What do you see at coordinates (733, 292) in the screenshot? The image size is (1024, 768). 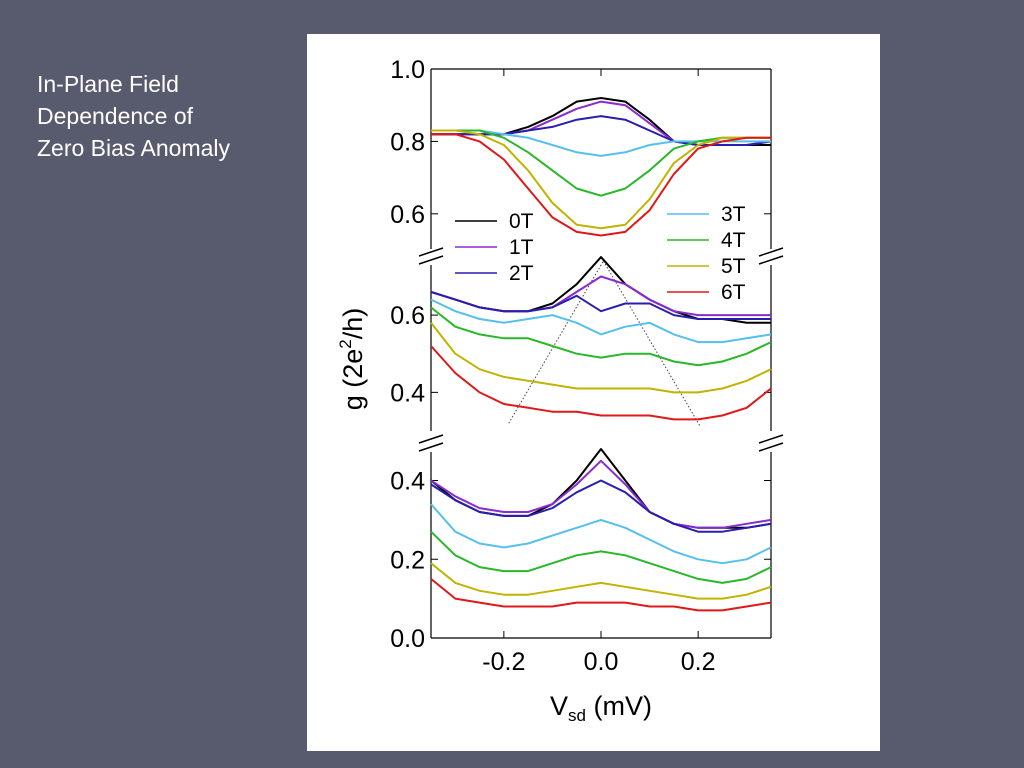 I see `legend-label-6T: 6T` at bounding box center [733, 292].